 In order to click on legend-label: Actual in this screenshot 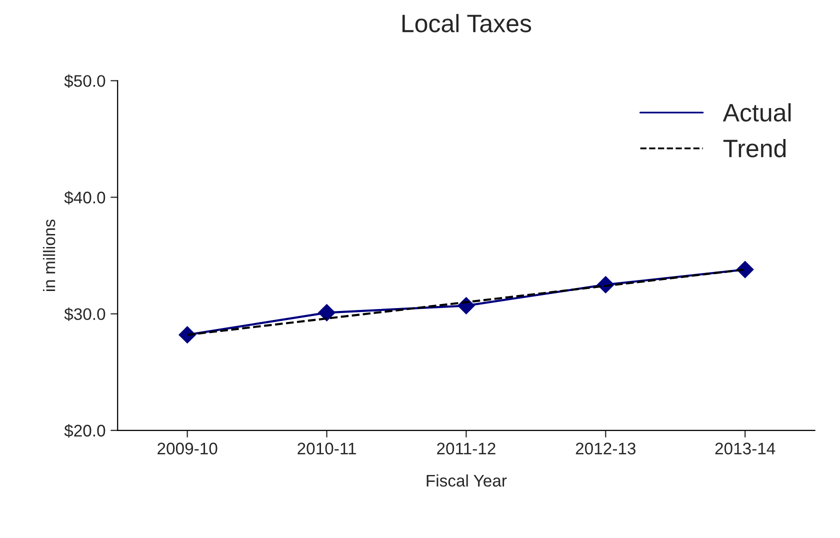, I will do `click(756, 112)`.